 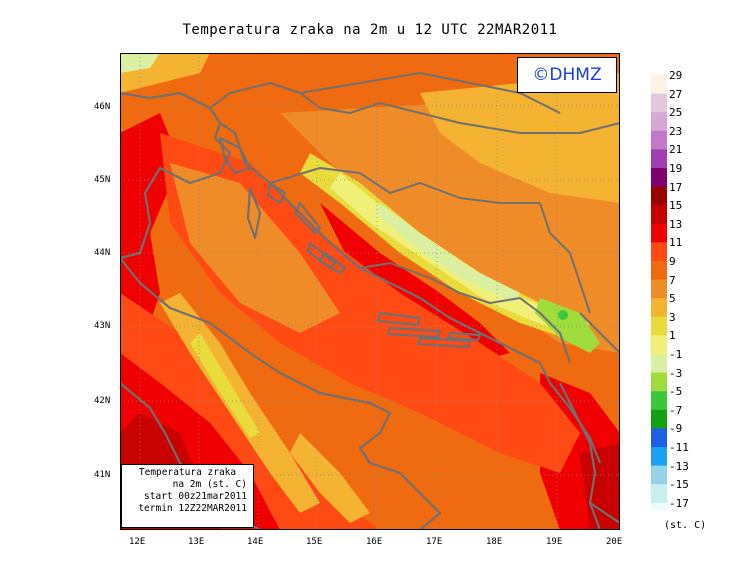 I want to click on x-axis-label-20e: 20E, so click(x=614, y=542).